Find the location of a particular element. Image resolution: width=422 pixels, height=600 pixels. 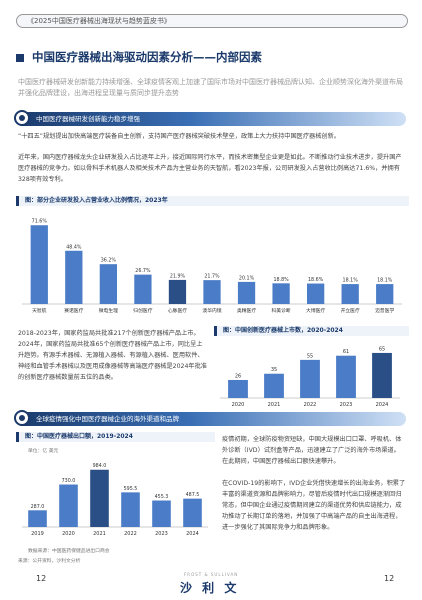

data-label: 730.0 is located at coordinates (69, 481).